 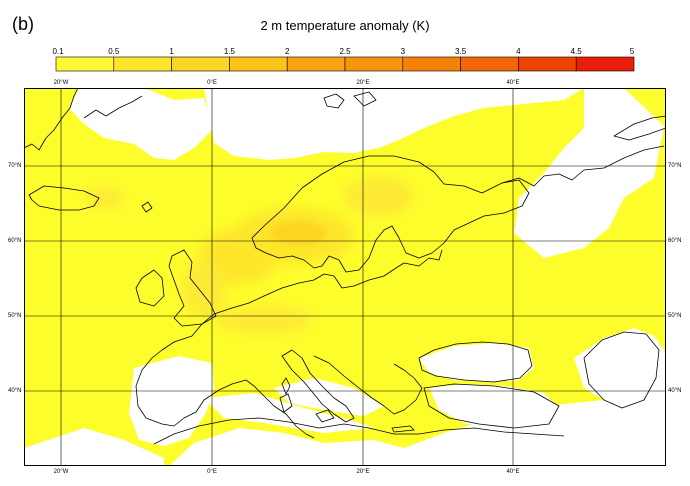 I want to click on colorbar-tick-label: 5, so click(x=632, y=51).